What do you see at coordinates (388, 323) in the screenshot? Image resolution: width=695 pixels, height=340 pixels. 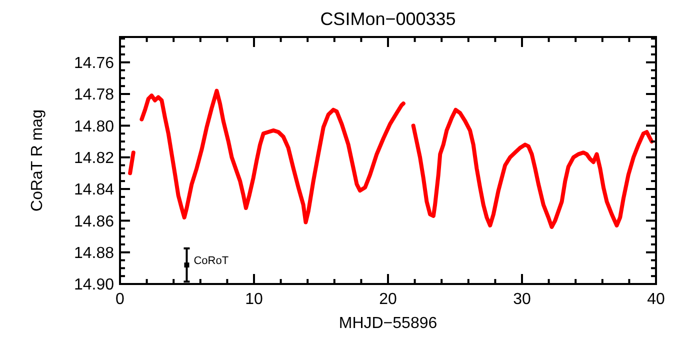 I see `x-axis-title: MHJD−55896` at bounding box center [388, 323].